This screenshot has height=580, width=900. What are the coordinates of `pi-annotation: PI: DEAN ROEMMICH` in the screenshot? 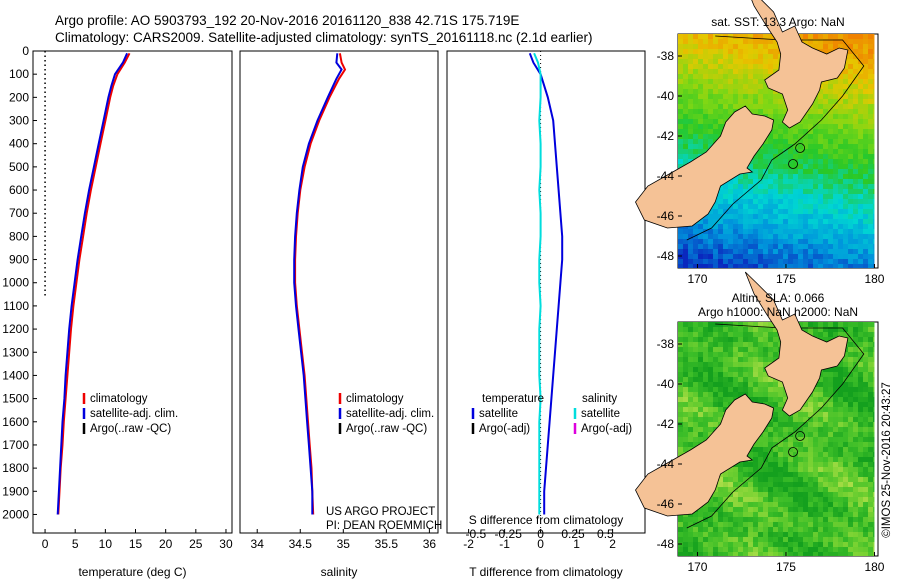 It's located at (384, 526).